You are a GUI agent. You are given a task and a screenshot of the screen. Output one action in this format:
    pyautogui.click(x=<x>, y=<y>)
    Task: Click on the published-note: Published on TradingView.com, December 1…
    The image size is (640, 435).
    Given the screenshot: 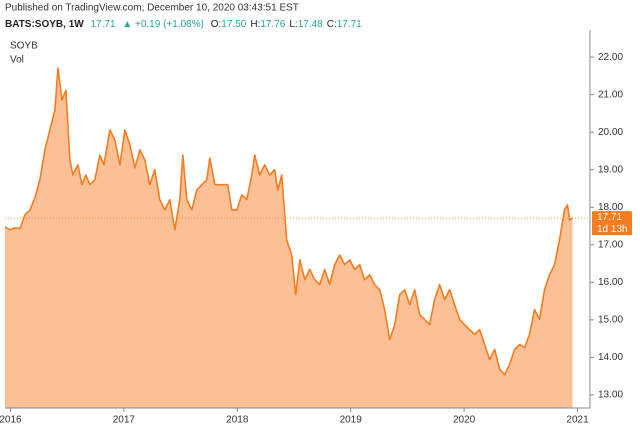 What is the action you would take?
    pyautogui.click(x=152, y=8)
    